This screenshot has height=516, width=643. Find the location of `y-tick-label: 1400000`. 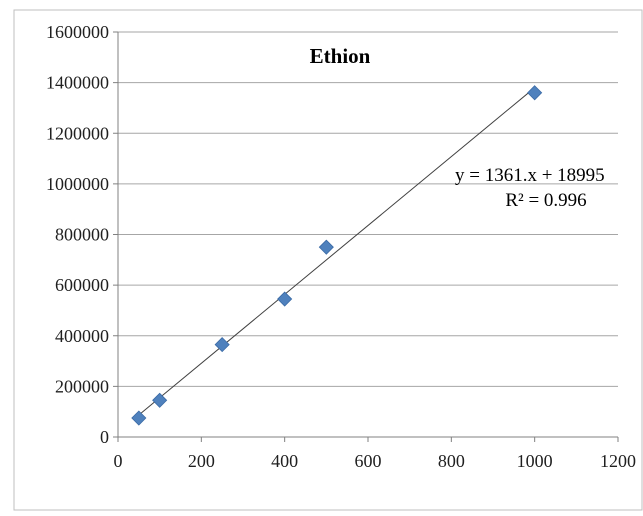

y-tick-label: 1400000 is located at coordinates (77, 83).